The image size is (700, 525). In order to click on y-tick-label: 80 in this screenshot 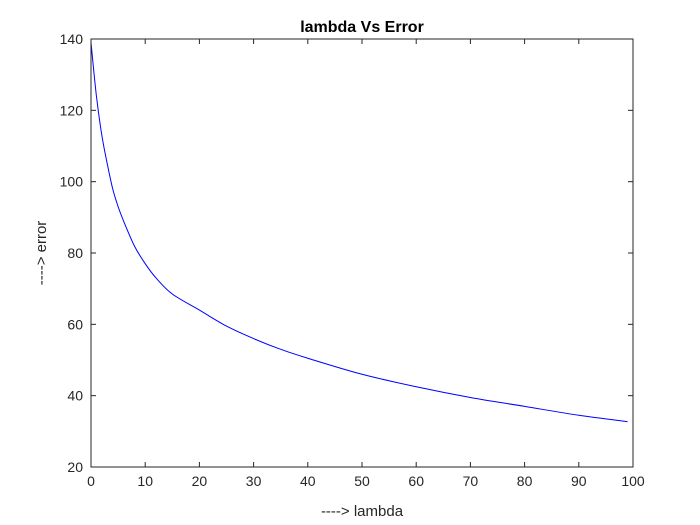, I will do `click(75, 253)`.